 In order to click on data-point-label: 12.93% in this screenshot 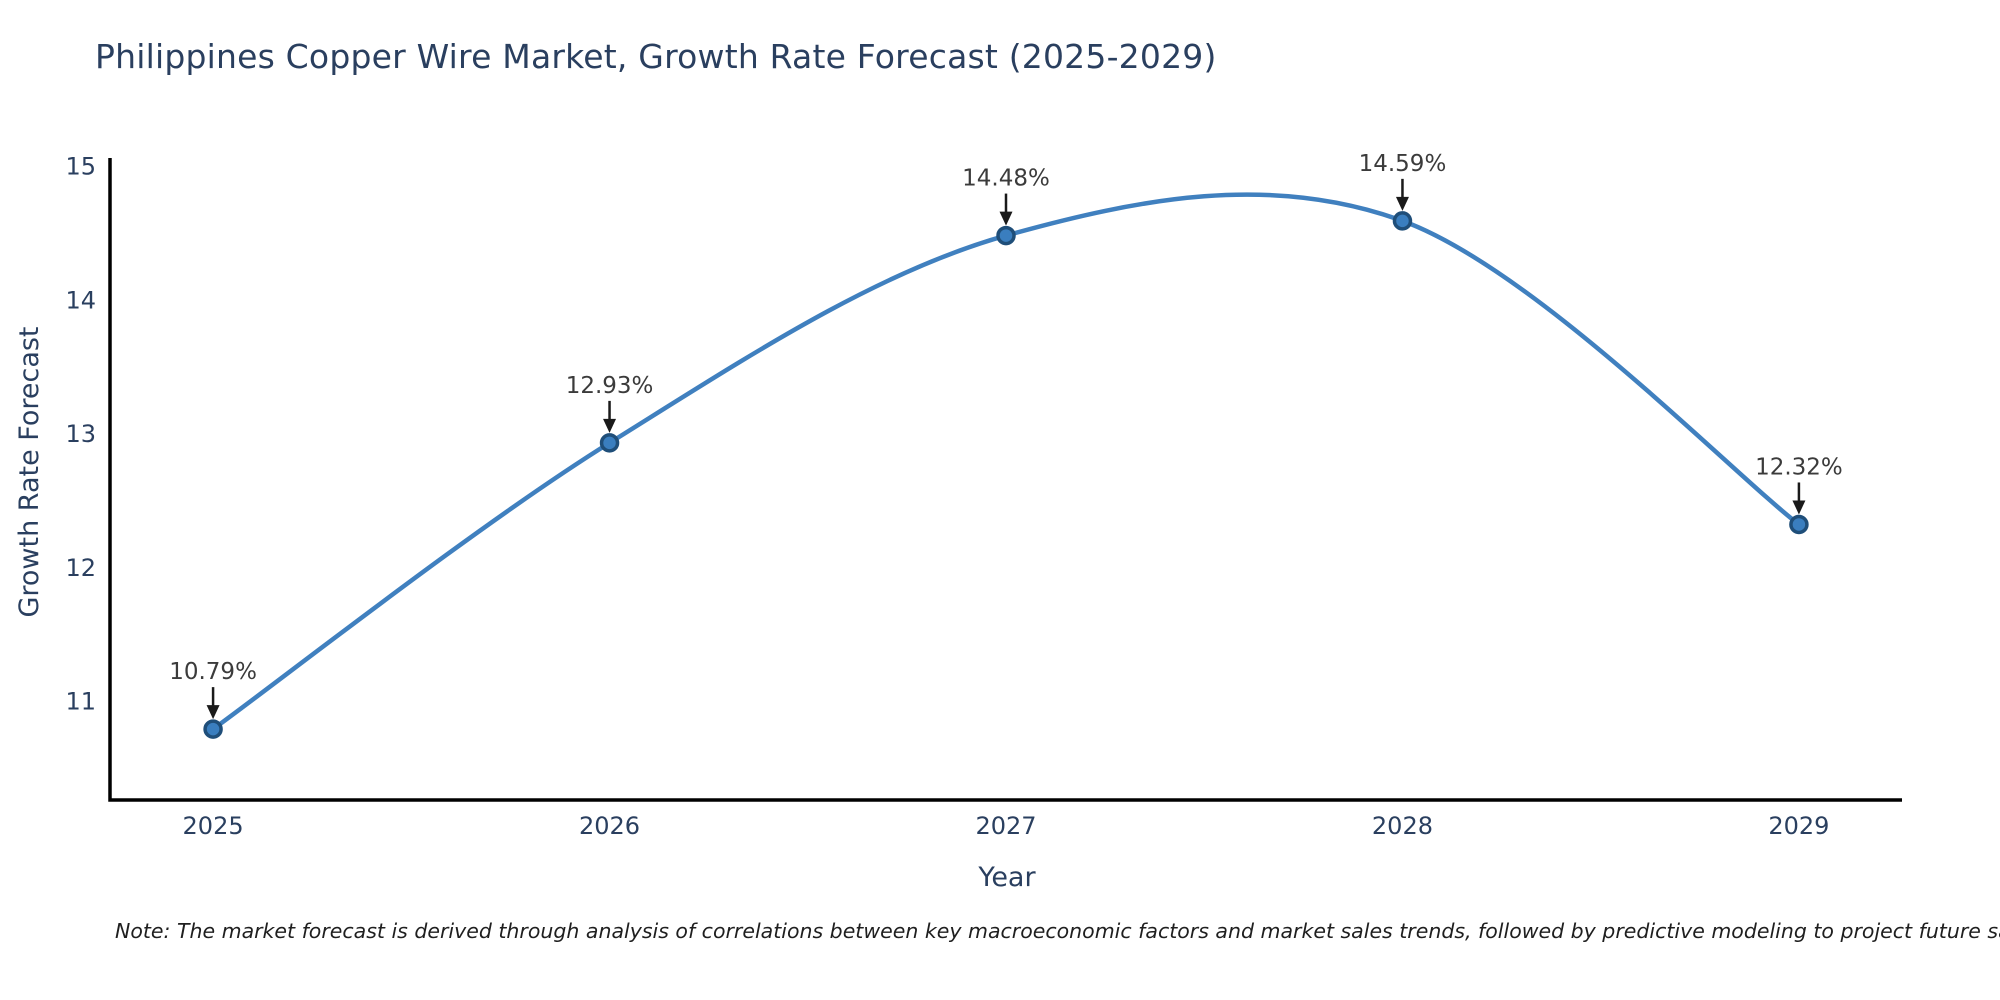, I will do `click(610, 386)`.